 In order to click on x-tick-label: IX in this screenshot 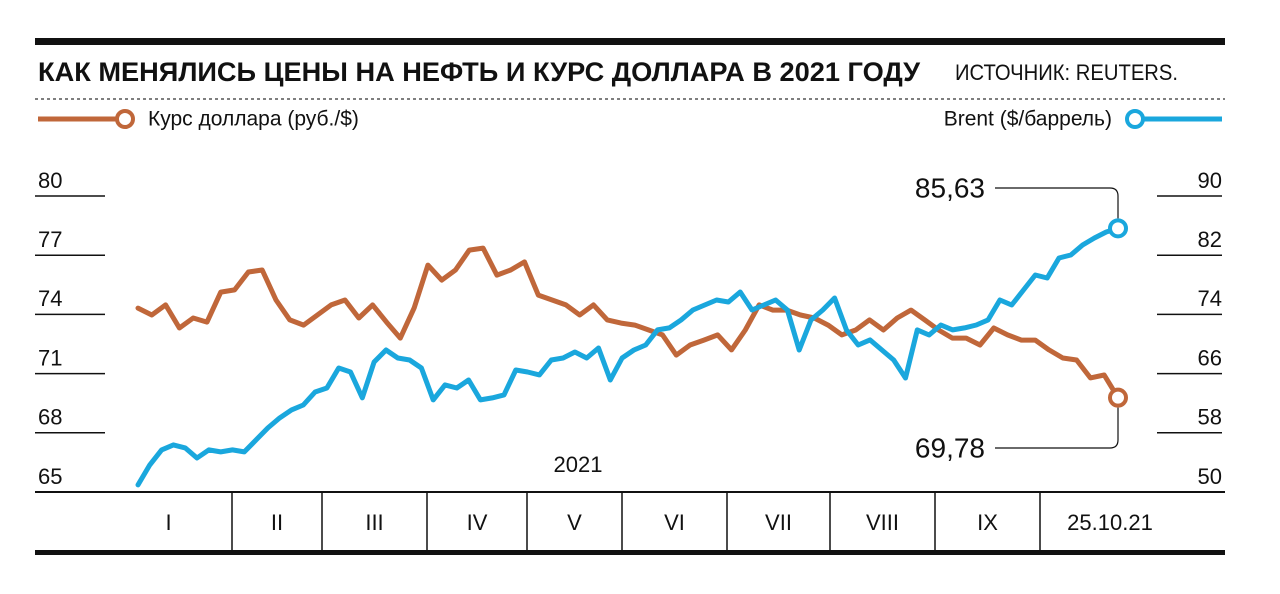, I will do `click(987, 522)`.